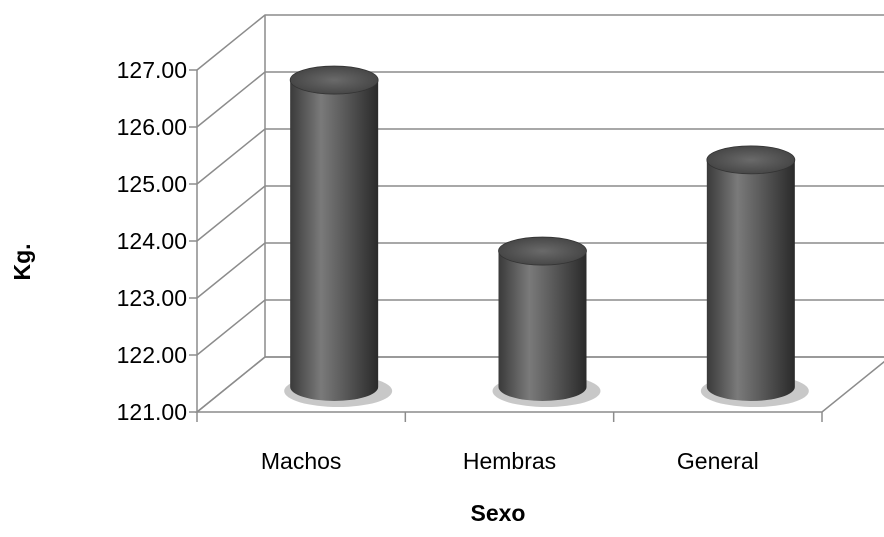  I want to click on x-tick-label: General, so click(718, 461).